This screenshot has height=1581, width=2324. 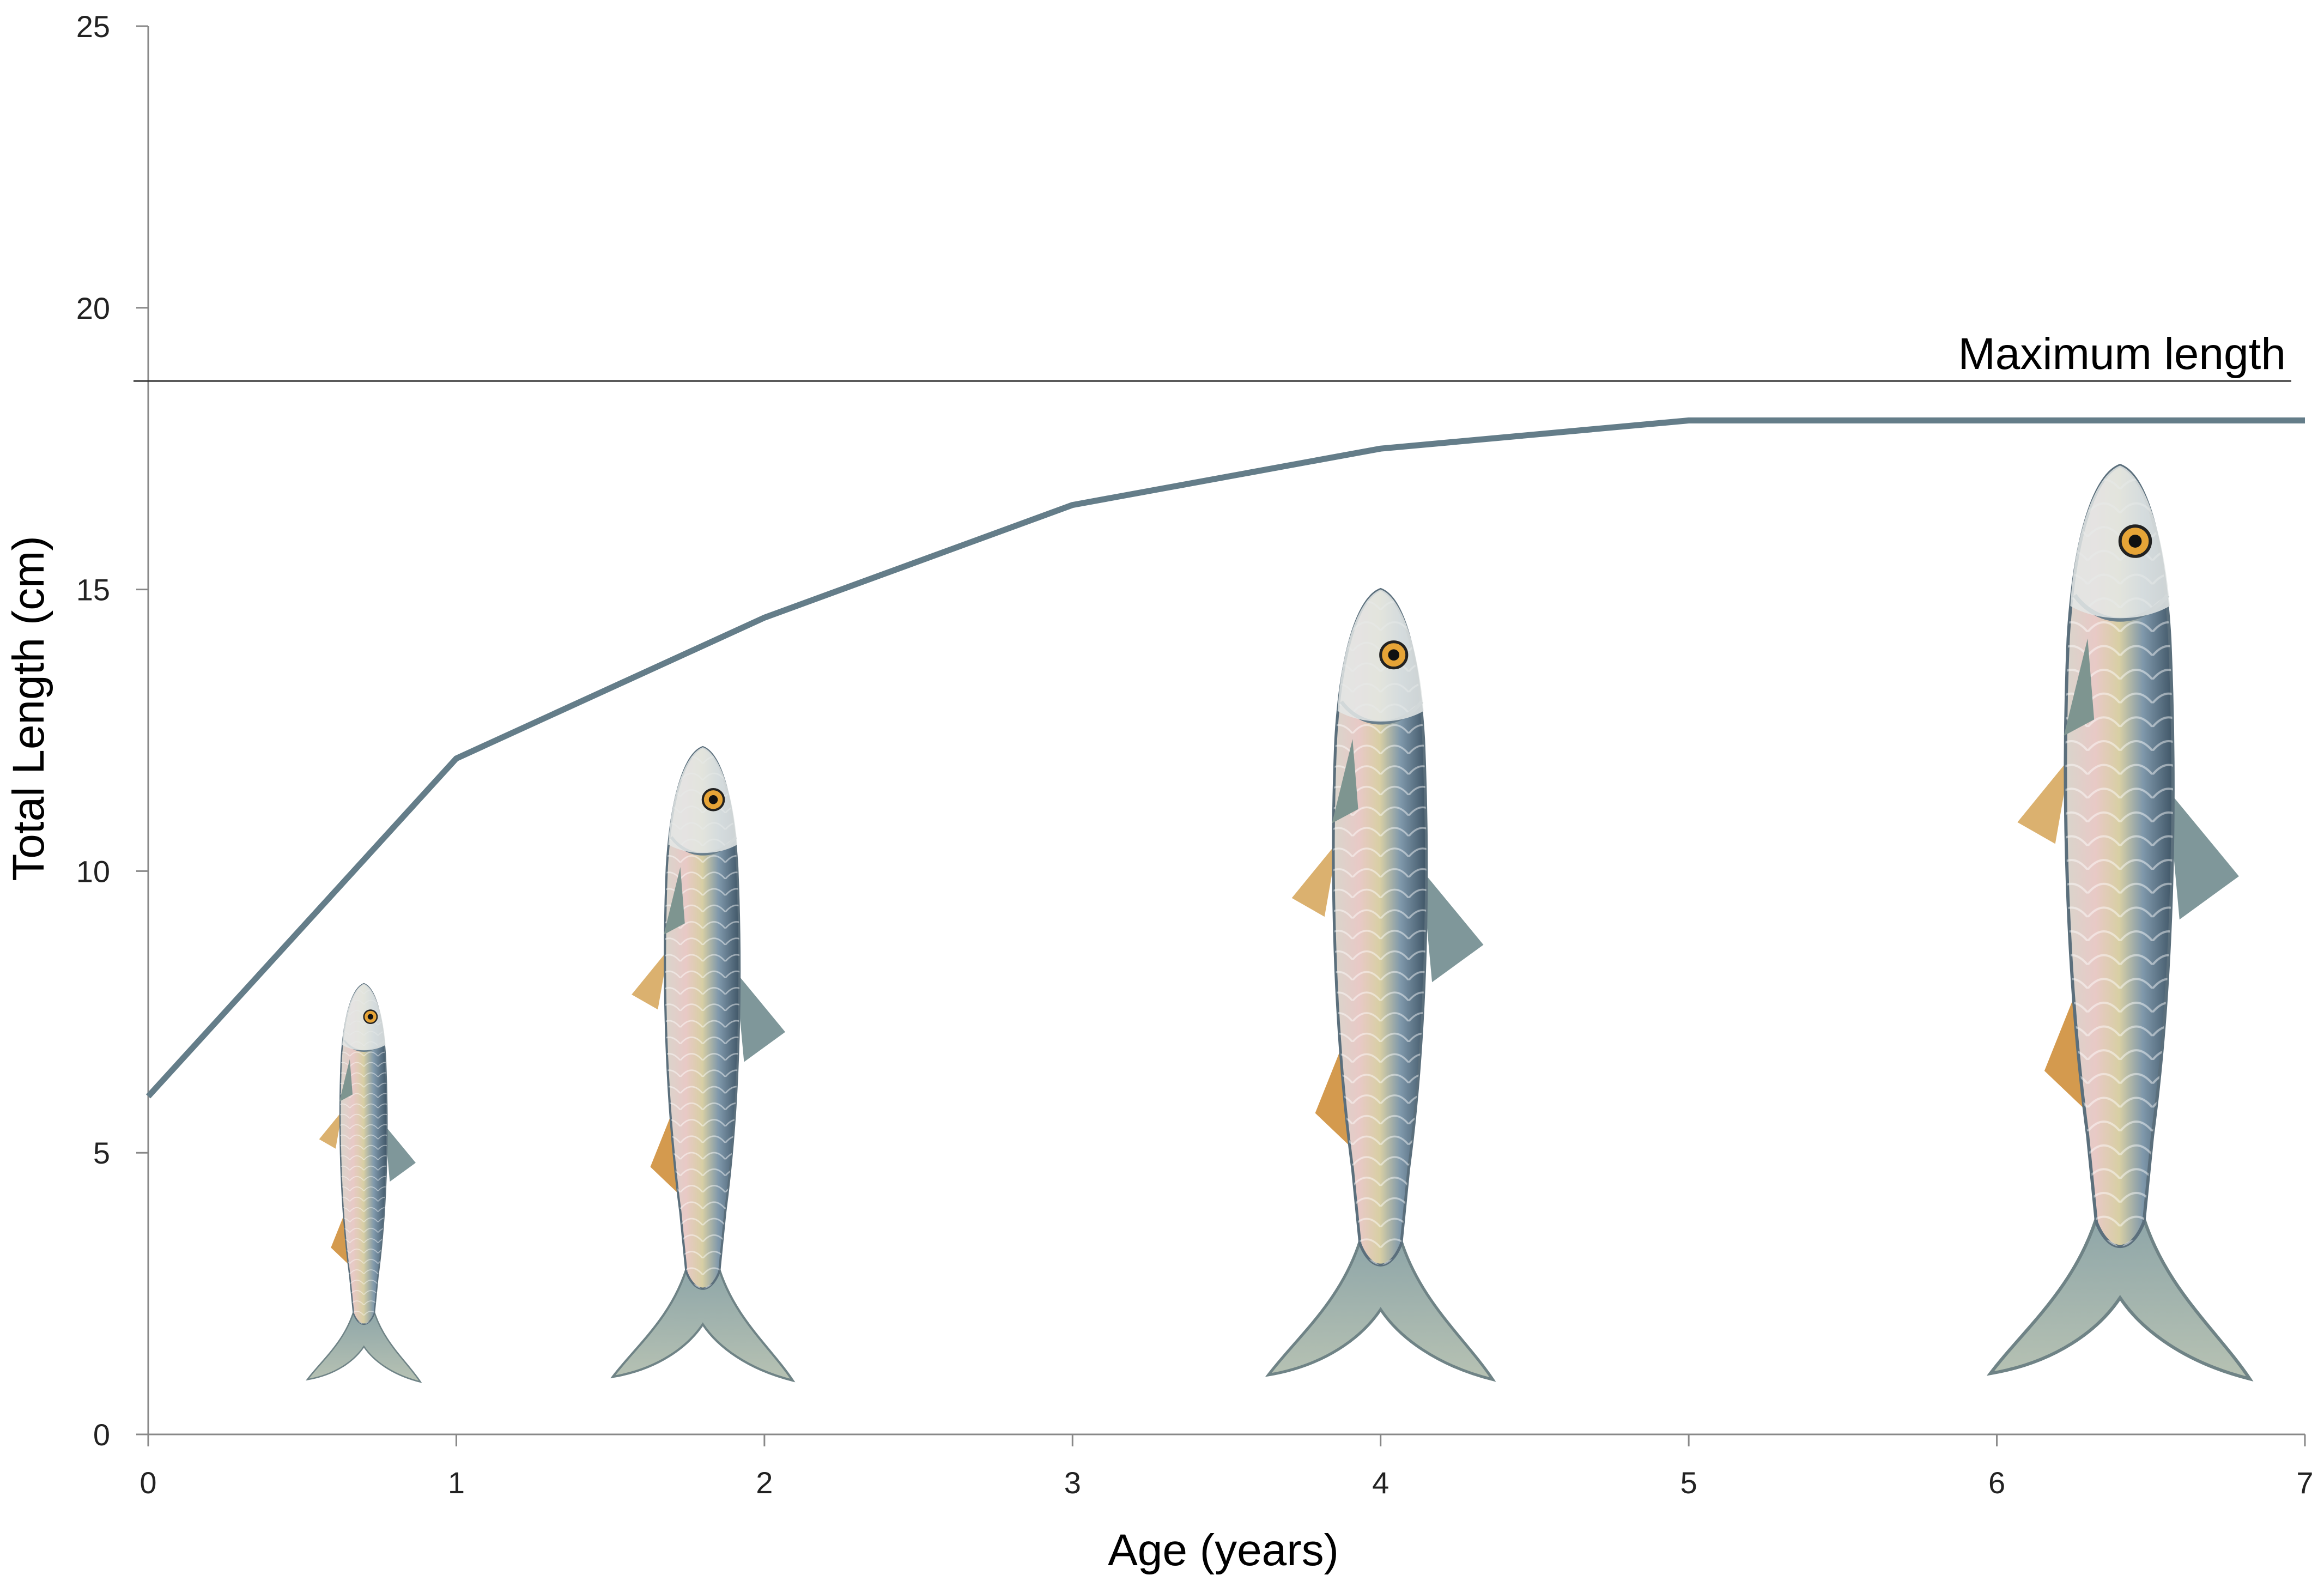 I want to click on y-tick-label: 10, so click(x=93, y=871).